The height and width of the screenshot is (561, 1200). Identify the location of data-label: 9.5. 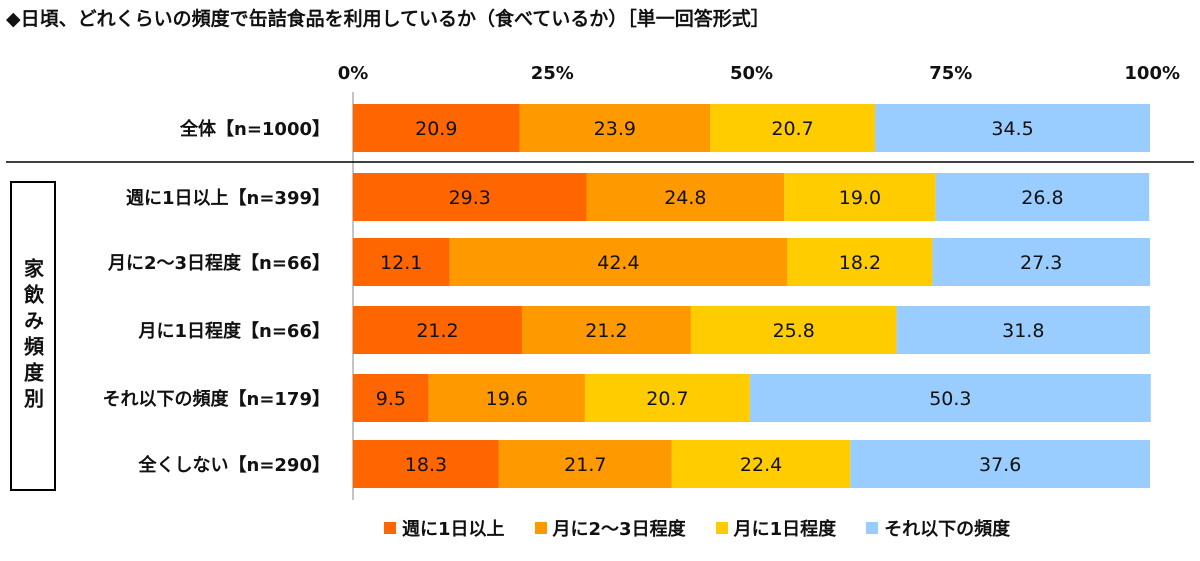
(391, 399).